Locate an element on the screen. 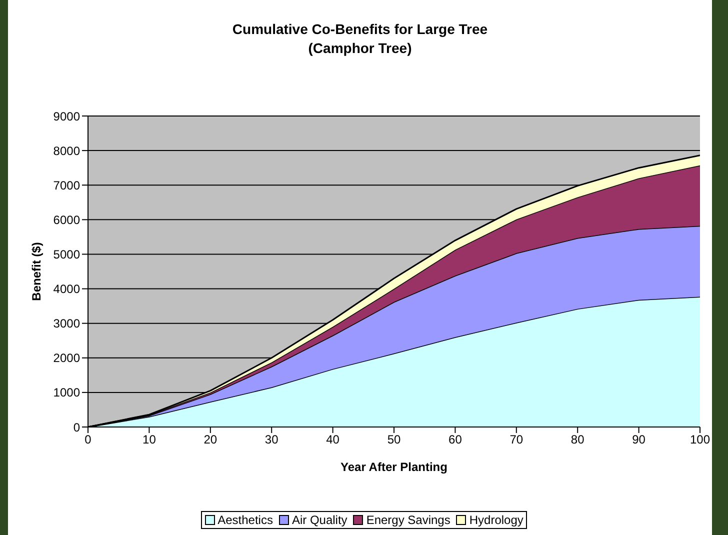 This screenshot has width=728, height=535. x-axis-title: Year After Planting is located at coordinates (394, 467).